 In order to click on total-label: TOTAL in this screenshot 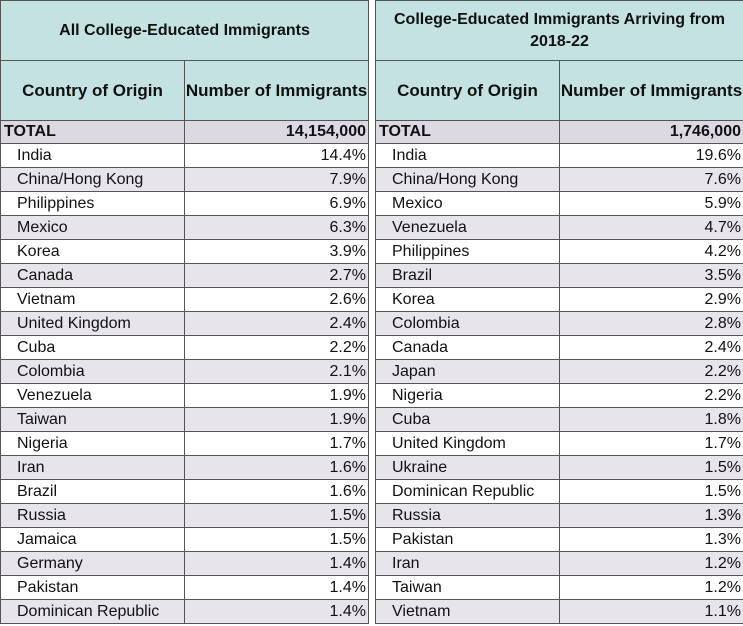, I will do `click(92, 132)`.